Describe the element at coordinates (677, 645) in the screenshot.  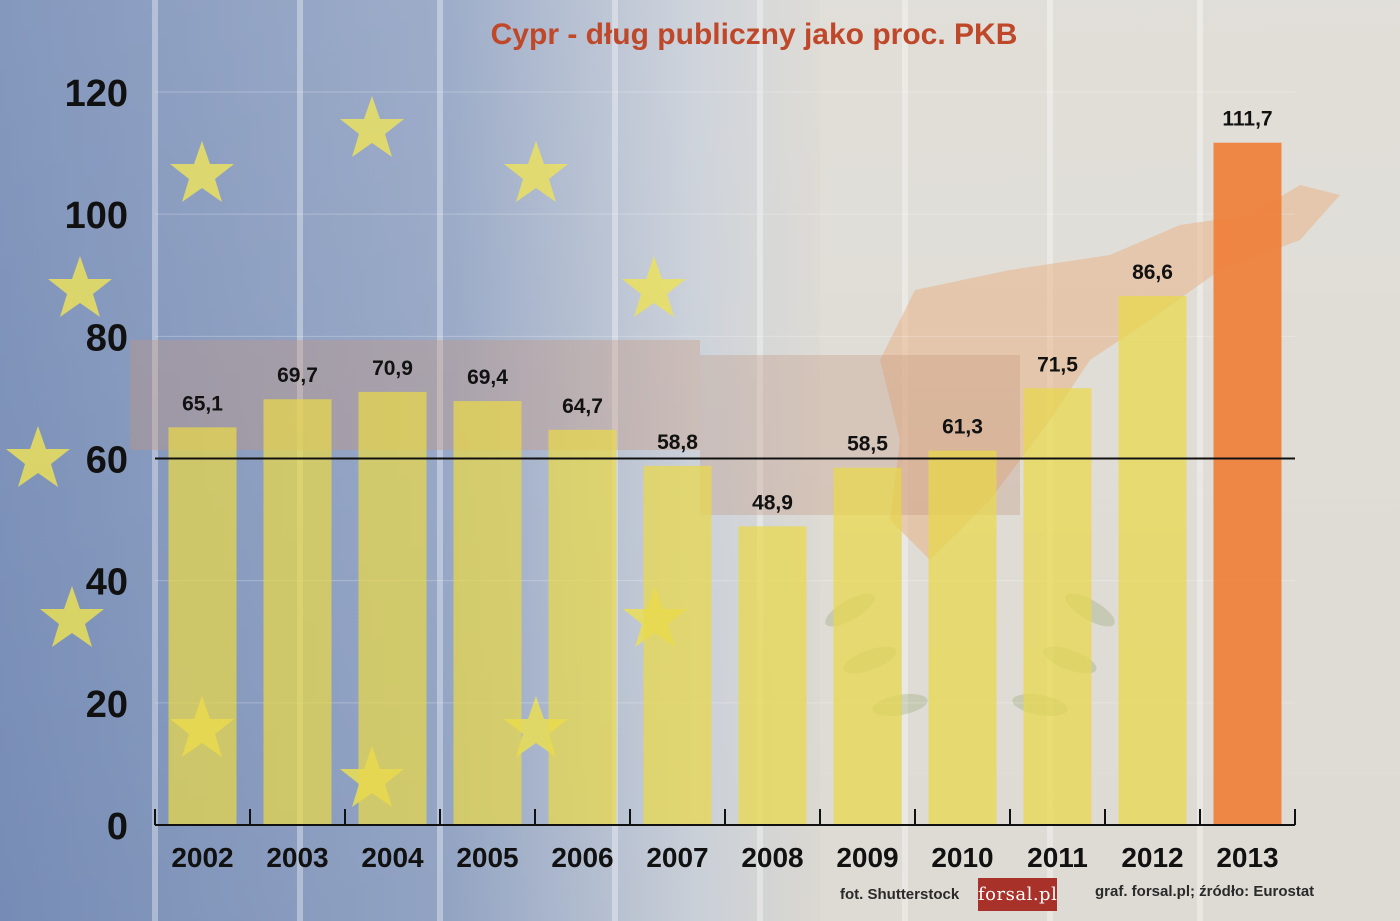
I see `bar-2007` at that location.